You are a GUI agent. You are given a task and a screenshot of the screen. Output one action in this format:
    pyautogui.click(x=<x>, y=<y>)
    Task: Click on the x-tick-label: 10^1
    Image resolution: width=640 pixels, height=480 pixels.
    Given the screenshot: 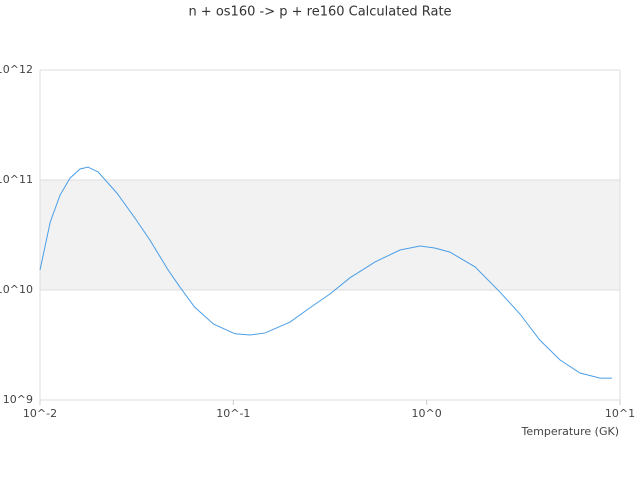 What is the action you would take?
    pyautogui.click(x=620, y=413)
    